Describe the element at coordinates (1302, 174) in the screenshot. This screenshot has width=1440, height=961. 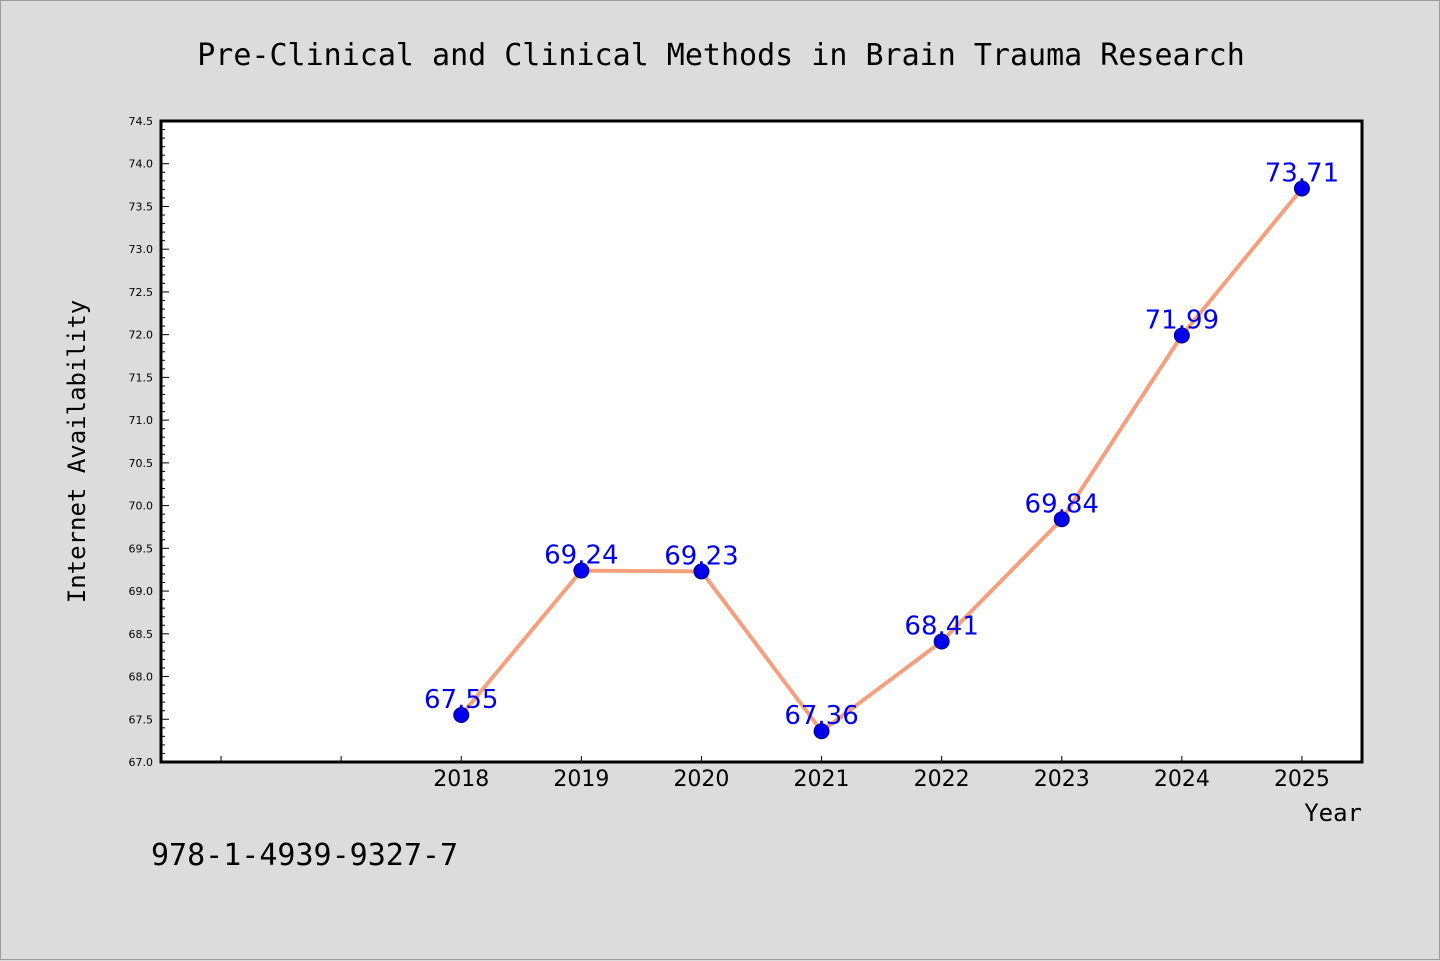
I see `data-label: 73.71` at that location.